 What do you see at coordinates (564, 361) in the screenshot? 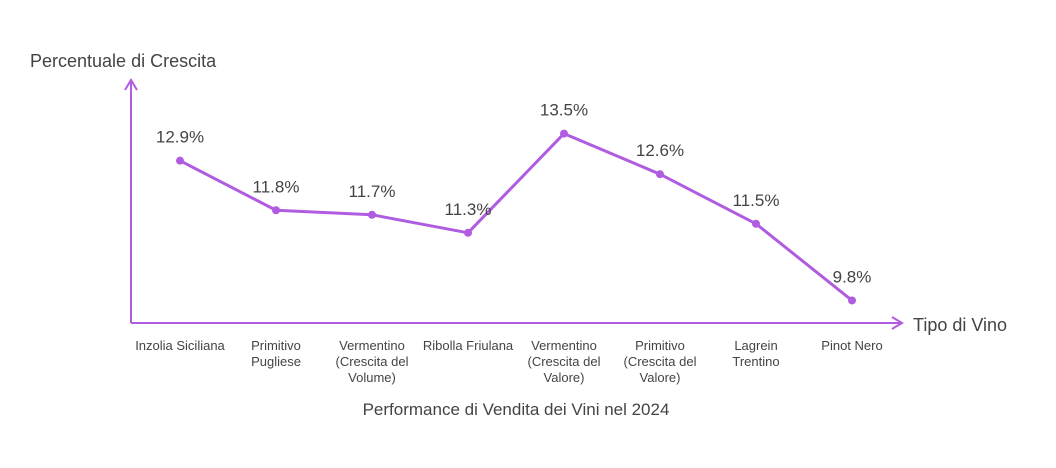
I see `x-tick-label: Vermentino (Crescita del Valore)` at bounding box center [564, 361].